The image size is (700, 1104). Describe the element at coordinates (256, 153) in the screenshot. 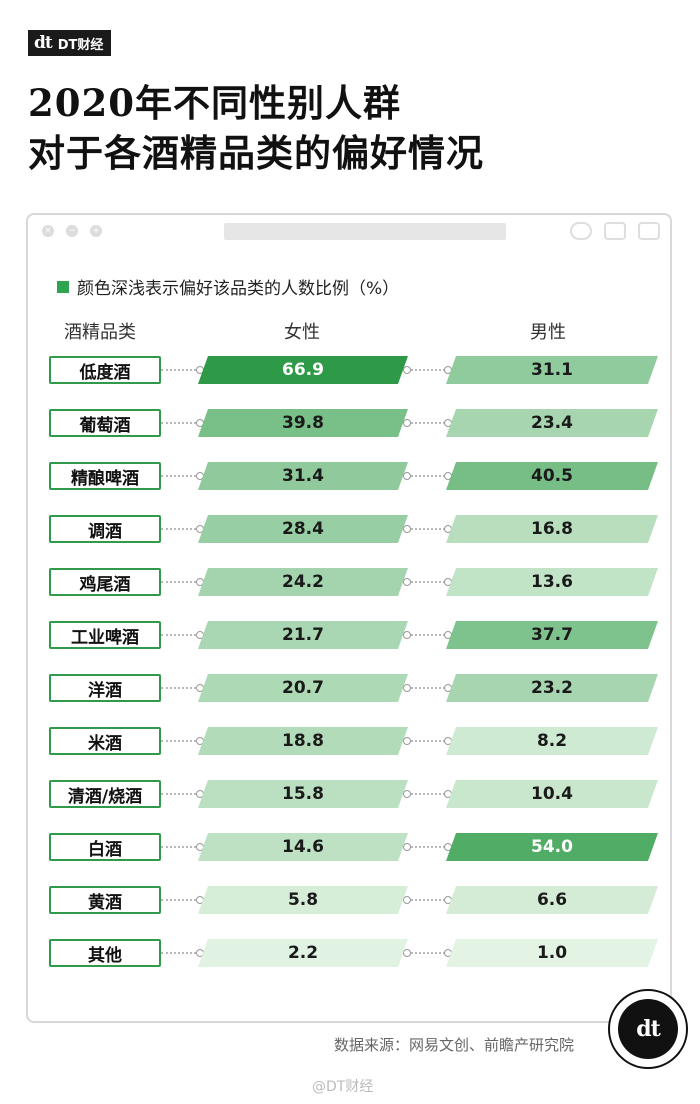

I see `title-line-2: 对于各酒精品类的偏好情况` at that location.